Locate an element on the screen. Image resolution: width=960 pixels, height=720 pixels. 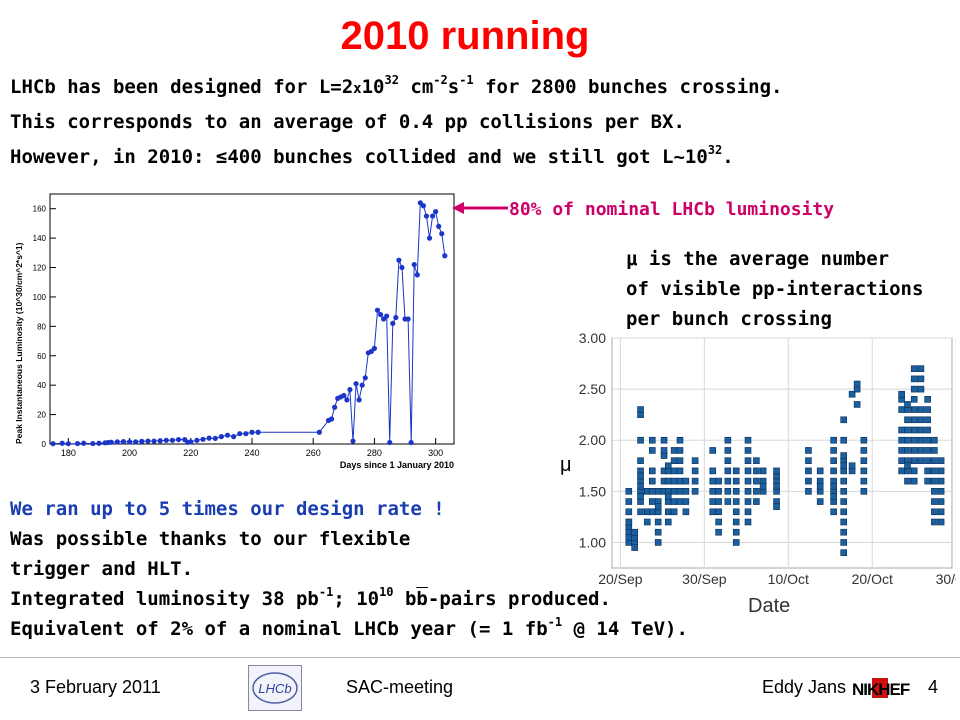
mu-x-tick-label: 20/Sep is located at coordinates (620, 579).